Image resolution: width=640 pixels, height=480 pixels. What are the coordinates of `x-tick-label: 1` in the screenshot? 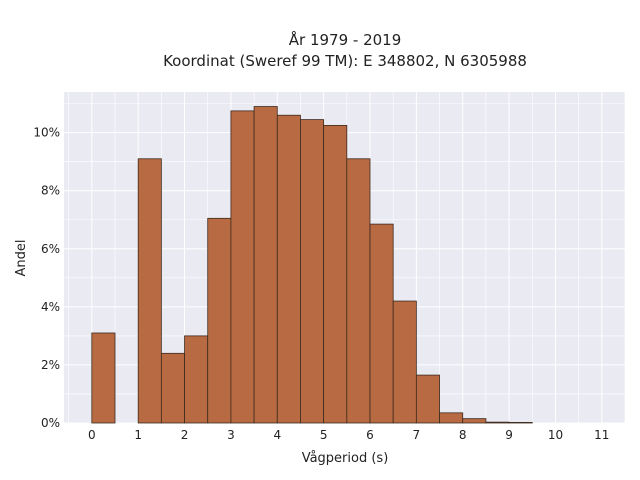 It's located at (138, 435).